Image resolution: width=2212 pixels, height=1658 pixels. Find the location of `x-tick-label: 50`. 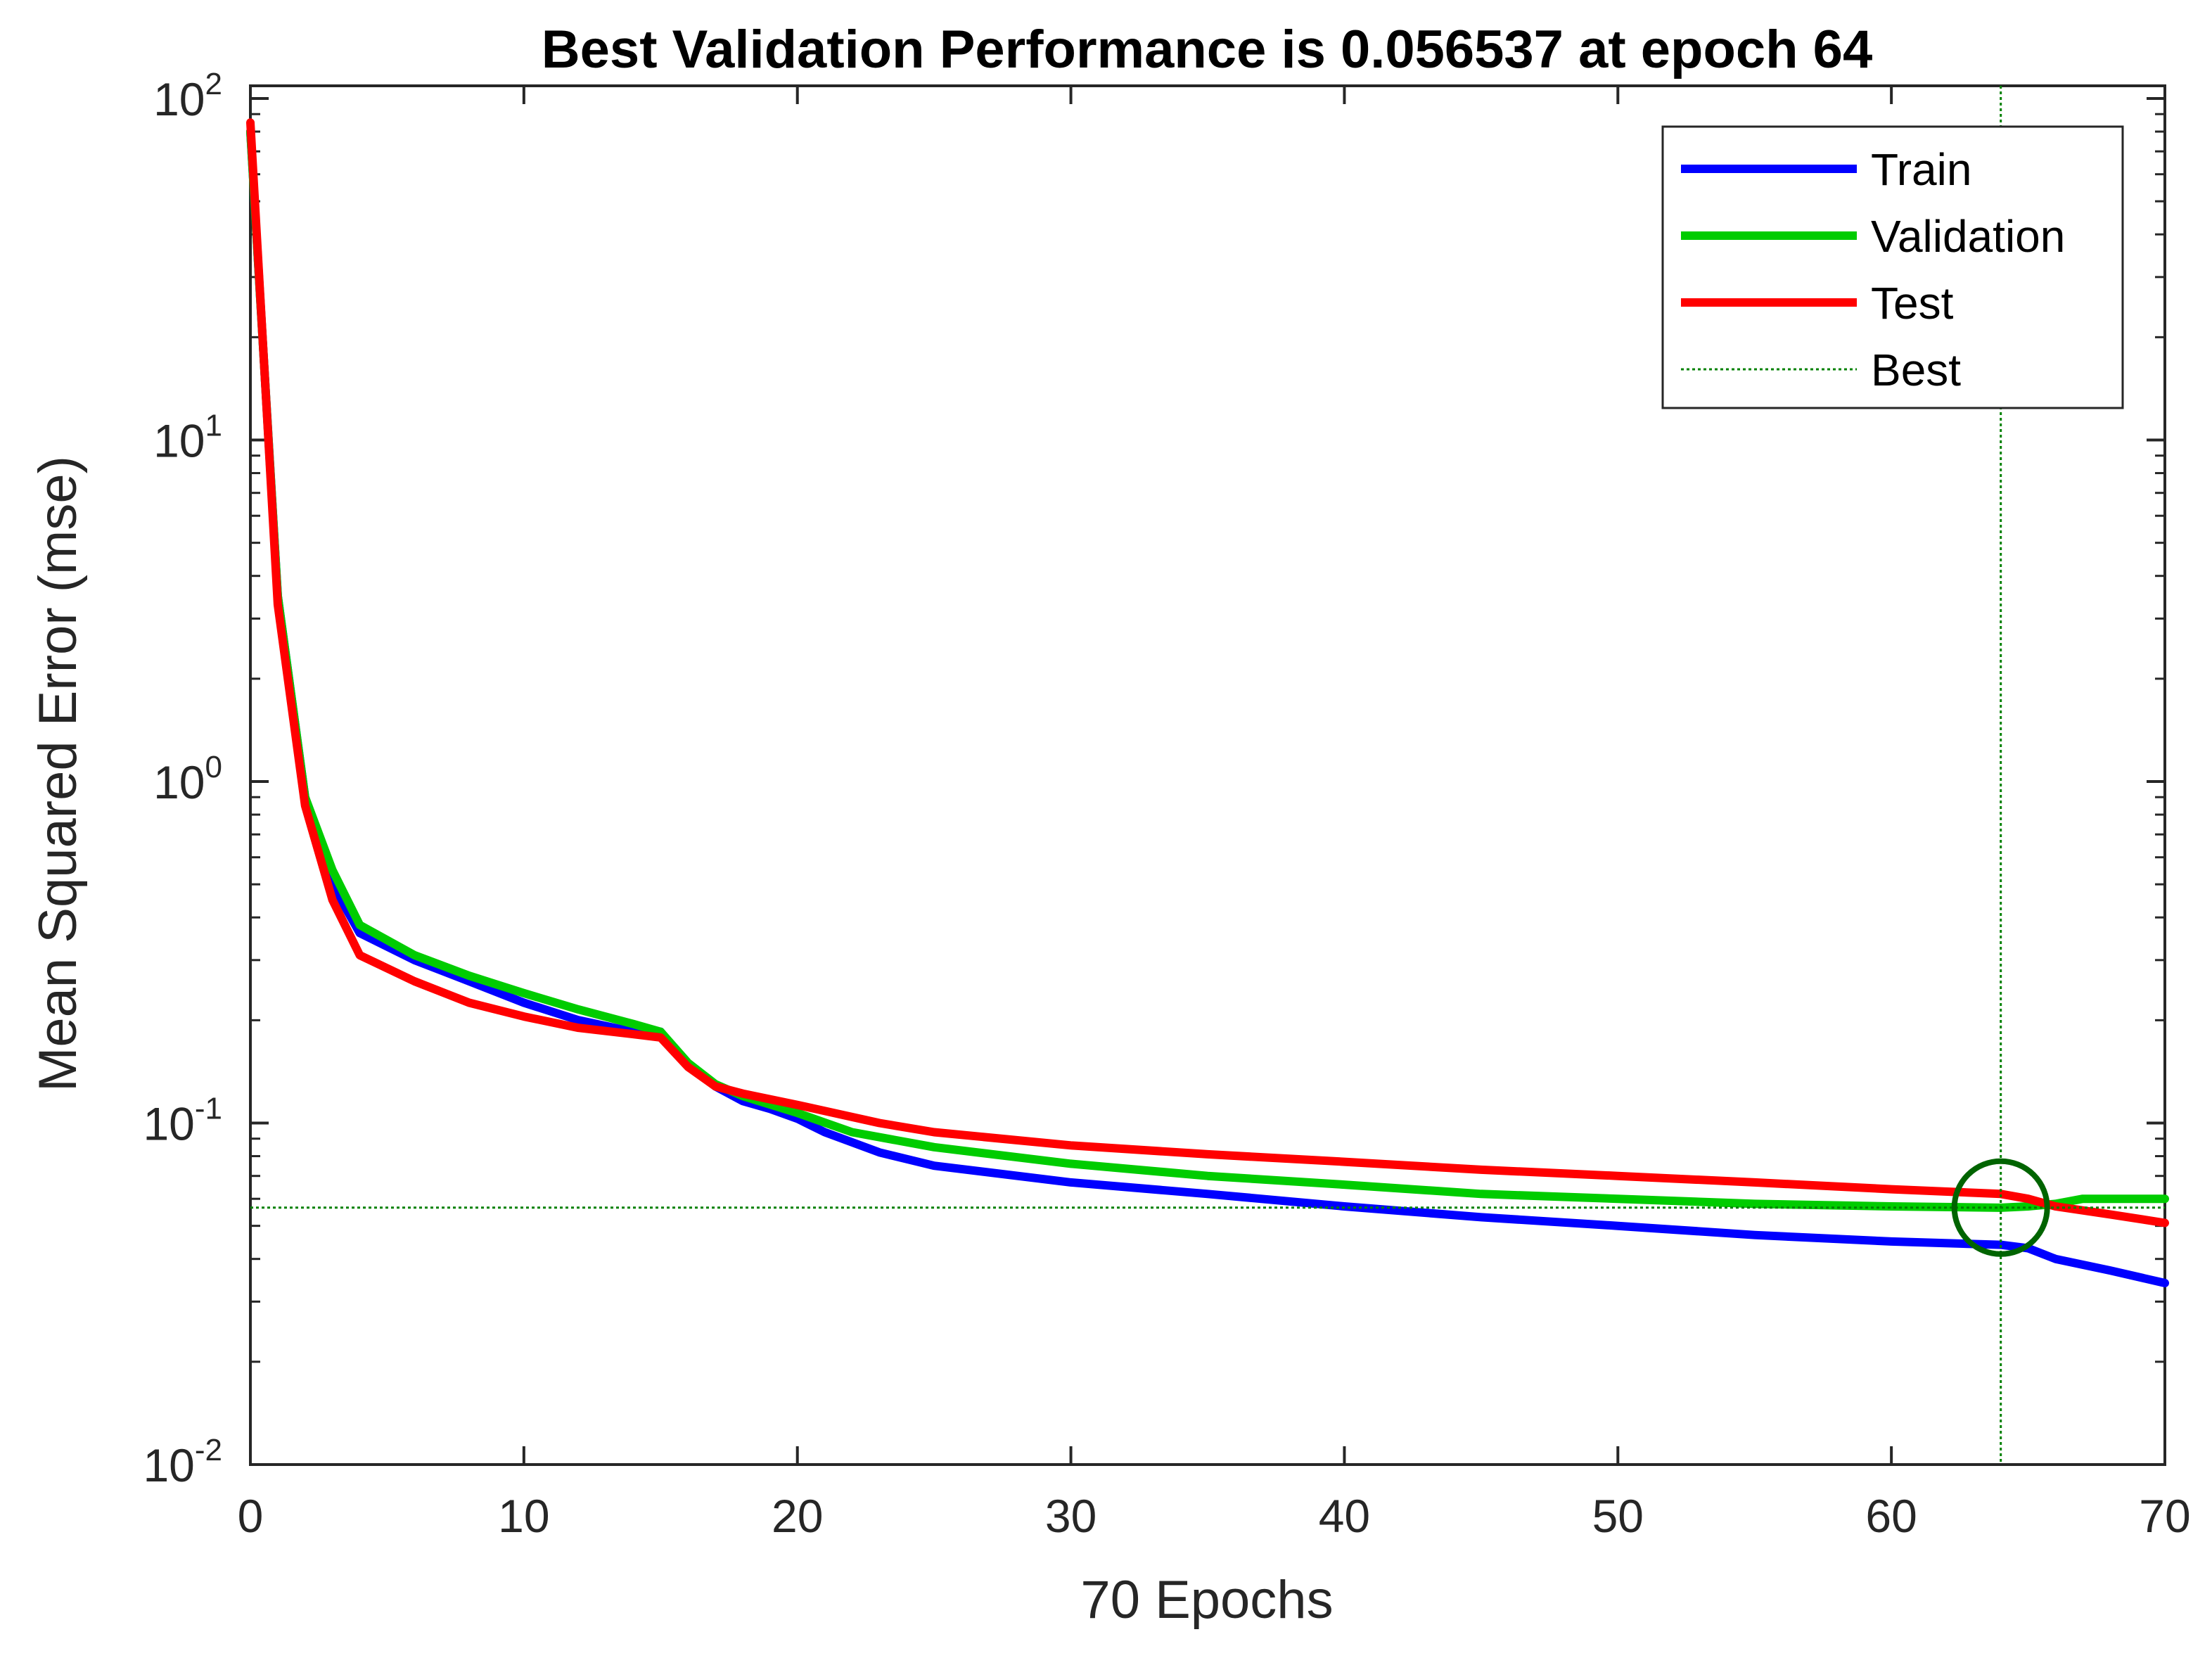

x-tick-label: 50 is located at coordinates (1618, 1516).